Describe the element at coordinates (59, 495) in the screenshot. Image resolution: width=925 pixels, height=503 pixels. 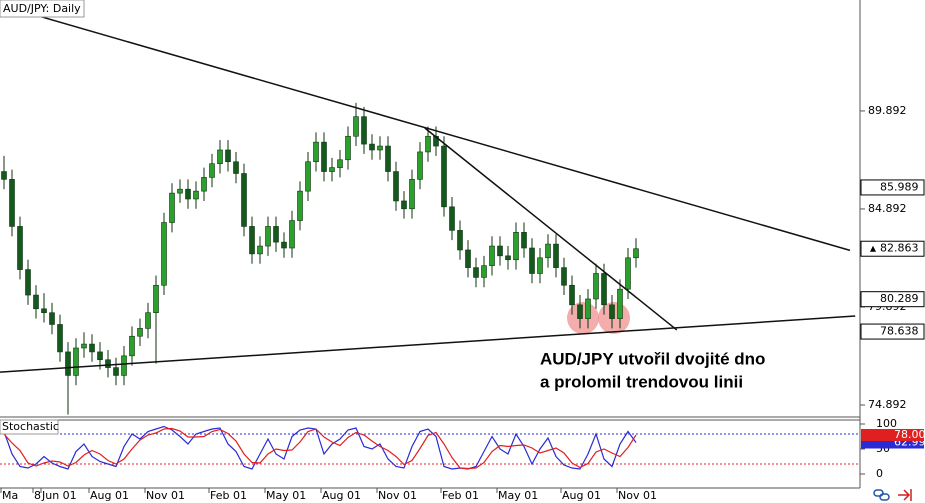
I see `x-tick-label: Jun 01` at that location.